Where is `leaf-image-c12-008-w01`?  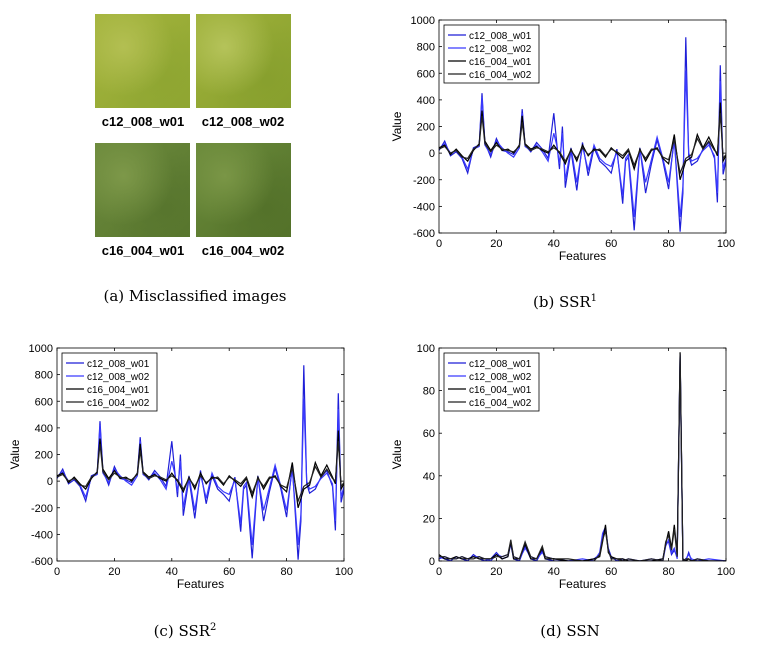
leaf-image-c12-008-w01 is located at coordinates (142, 61).